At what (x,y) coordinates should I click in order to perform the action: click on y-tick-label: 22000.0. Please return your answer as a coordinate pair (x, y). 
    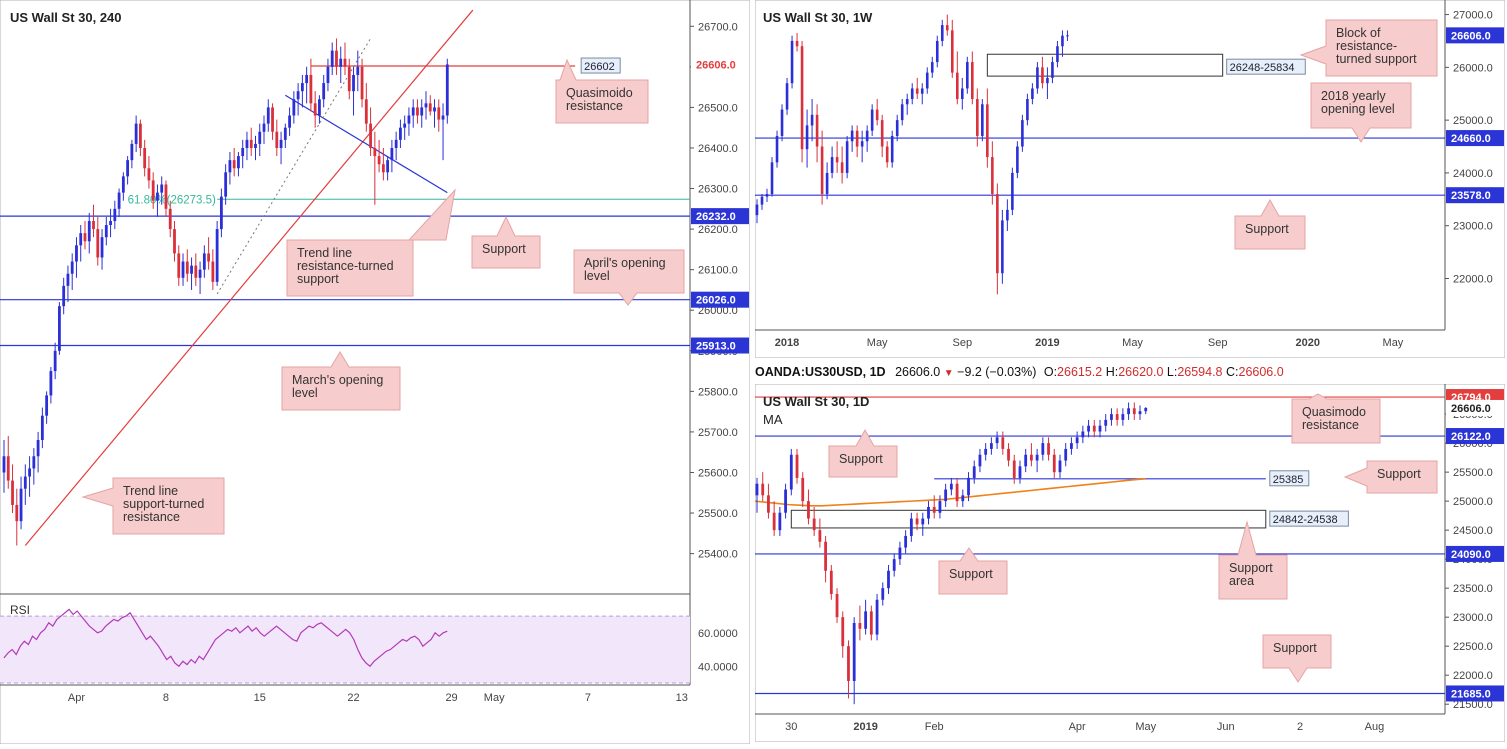
    Looking at the image, I should click on (1473, 676).